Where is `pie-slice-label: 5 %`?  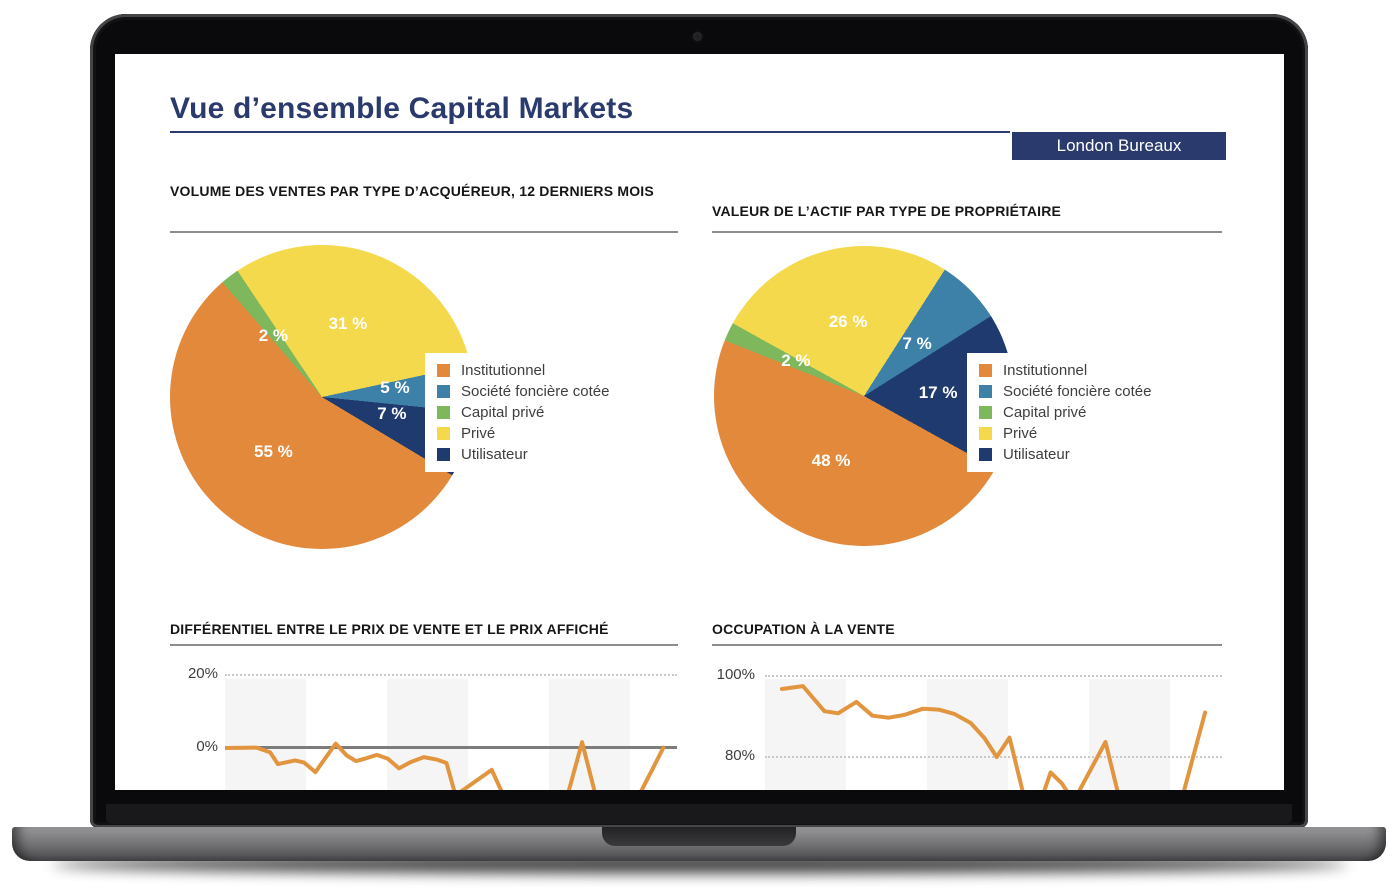
pie-slice-label: 5 % is located at coordinates (395, 387).